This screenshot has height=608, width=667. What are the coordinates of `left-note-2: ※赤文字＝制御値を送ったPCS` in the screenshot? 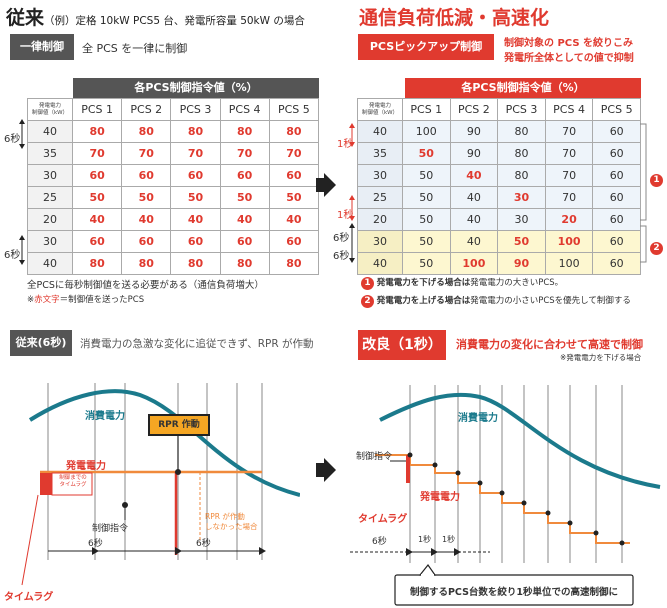 It's located at (86, 300).